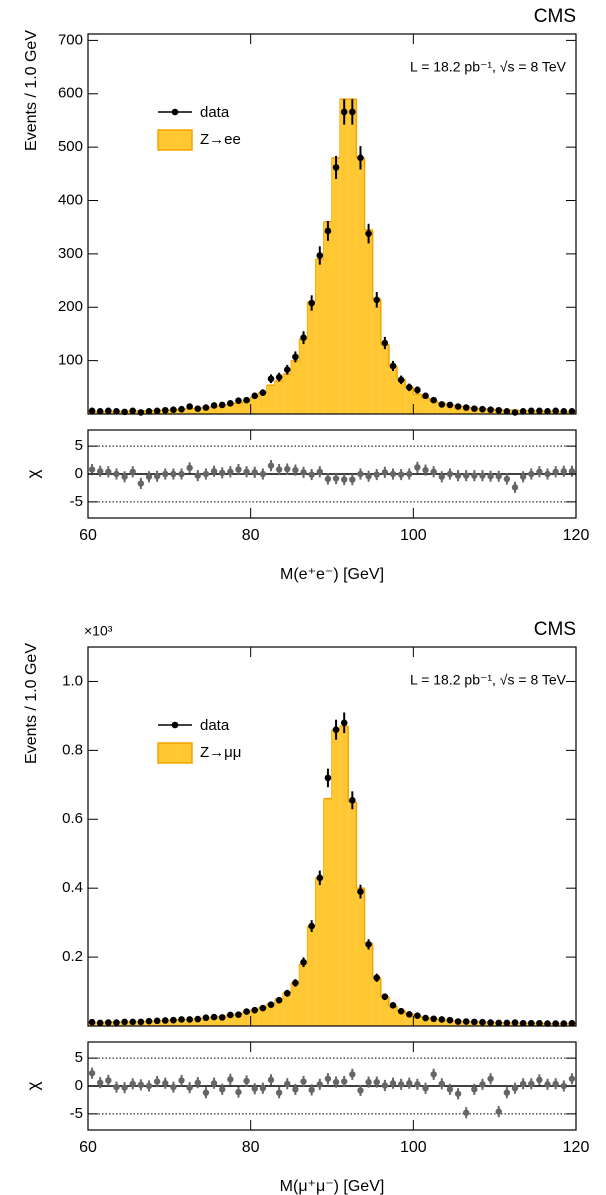 The image size is (606, 1195). Describe the element at coordinates (175, 112) in the screenshot. I see `legend-marker` at that location.